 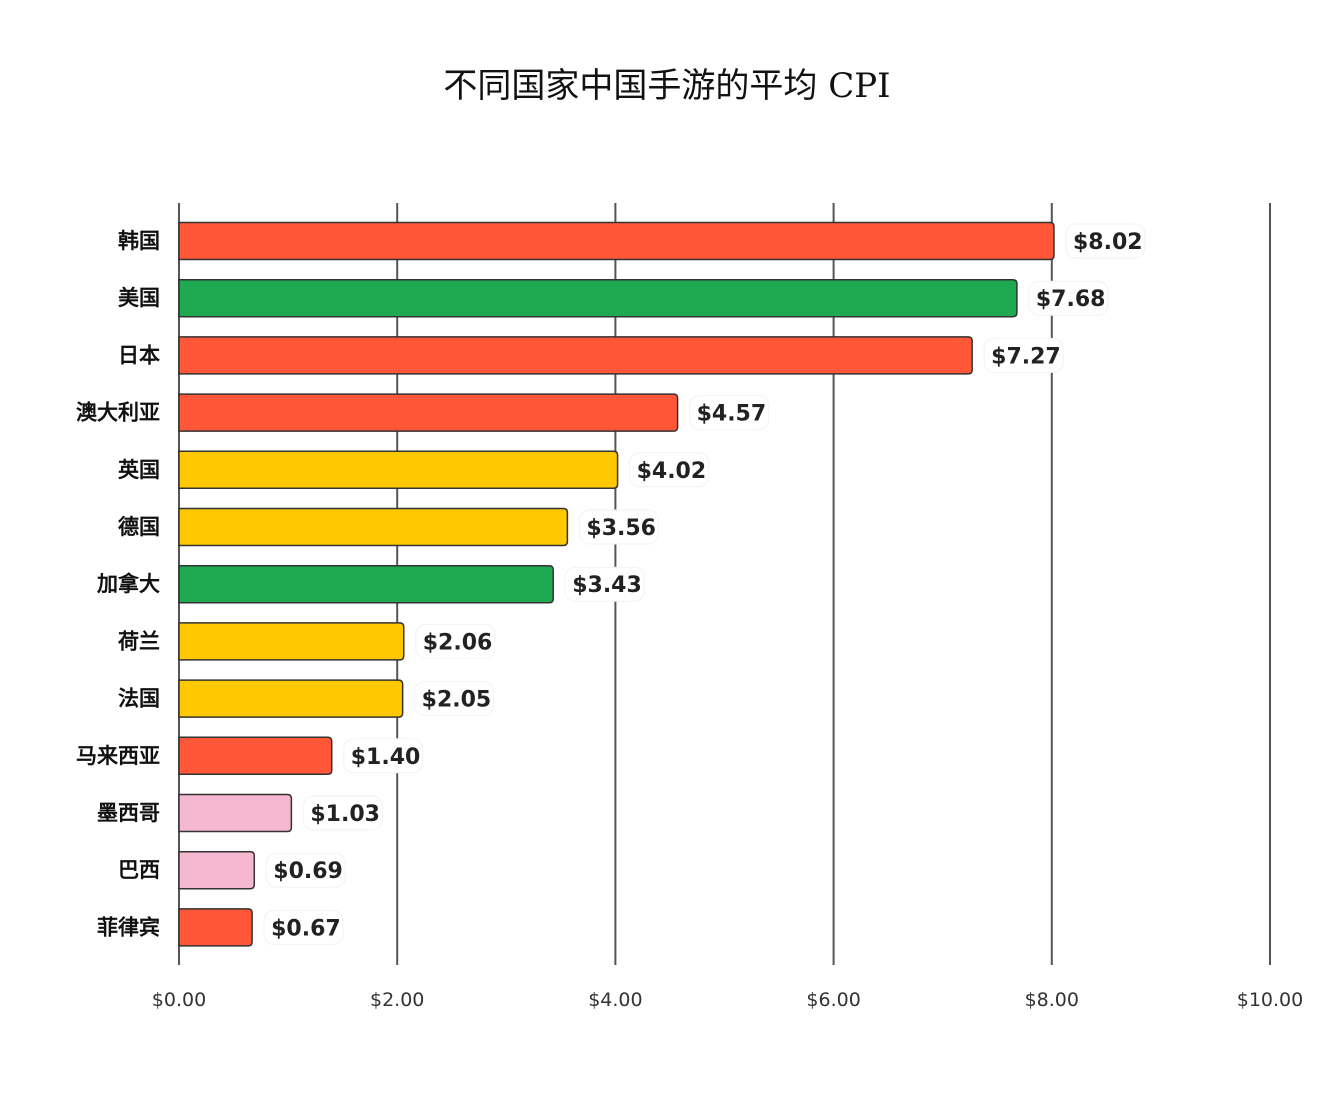 I want to click on category-label: 巴西, so click(x=139, y=870).